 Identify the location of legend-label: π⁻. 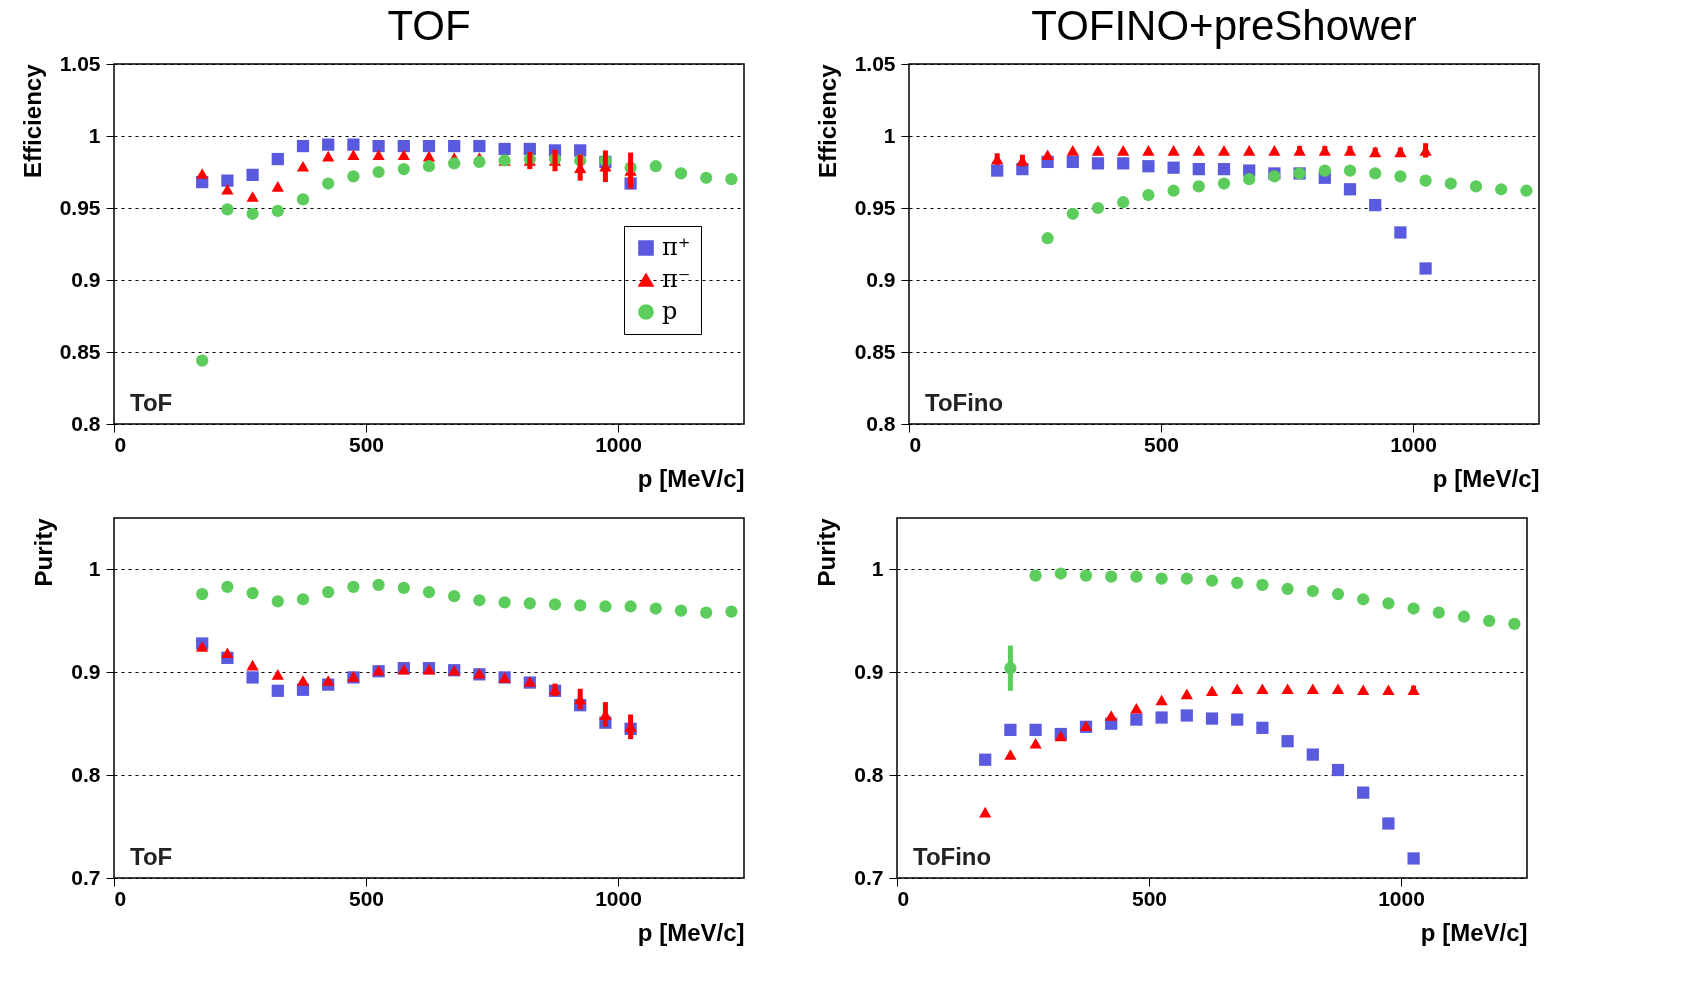
(676, 279).